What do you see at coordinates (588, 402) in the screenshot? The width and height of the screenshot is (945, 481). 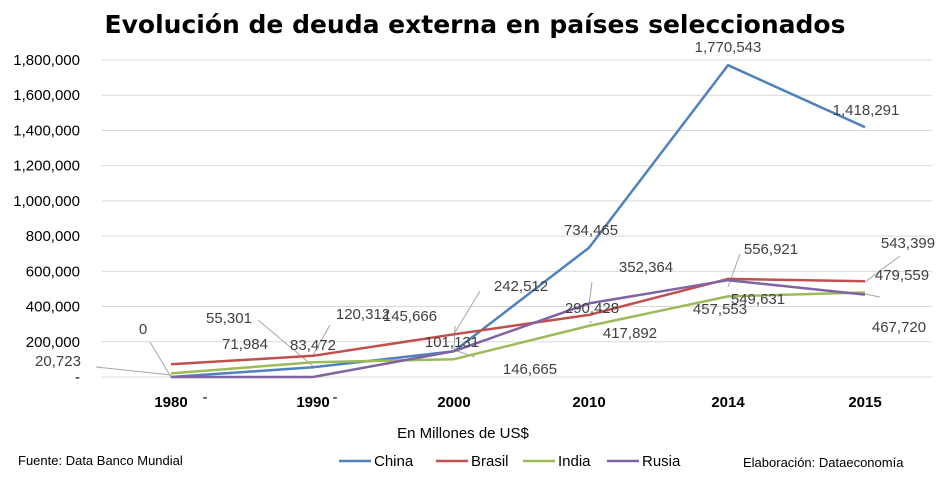 I see `x-tick-label: 2010` at bounding box center [588, 402].